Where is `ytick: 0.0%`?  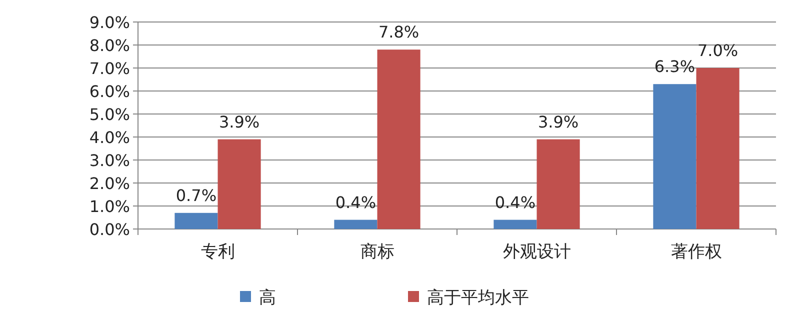 ytick: 0.0% is located at coordinates (109, 229).